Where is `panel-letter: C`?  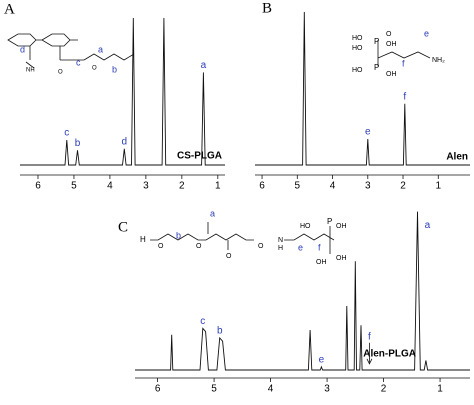 panel-letter: C is located at coordinates (123, 227).